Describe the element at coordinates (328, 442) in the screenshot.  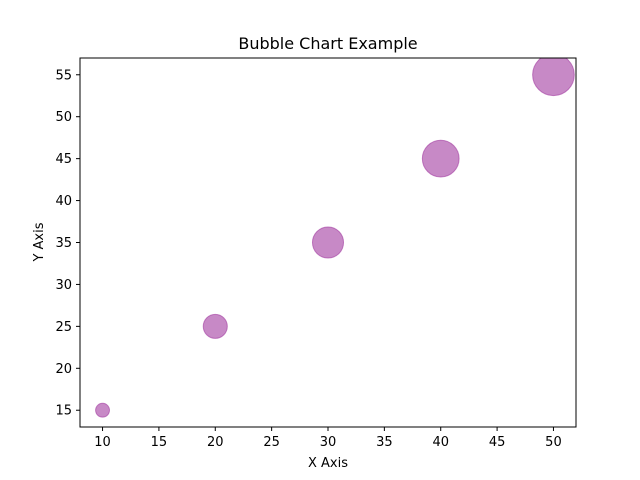
I see `x-tick-label: 30` at that location.